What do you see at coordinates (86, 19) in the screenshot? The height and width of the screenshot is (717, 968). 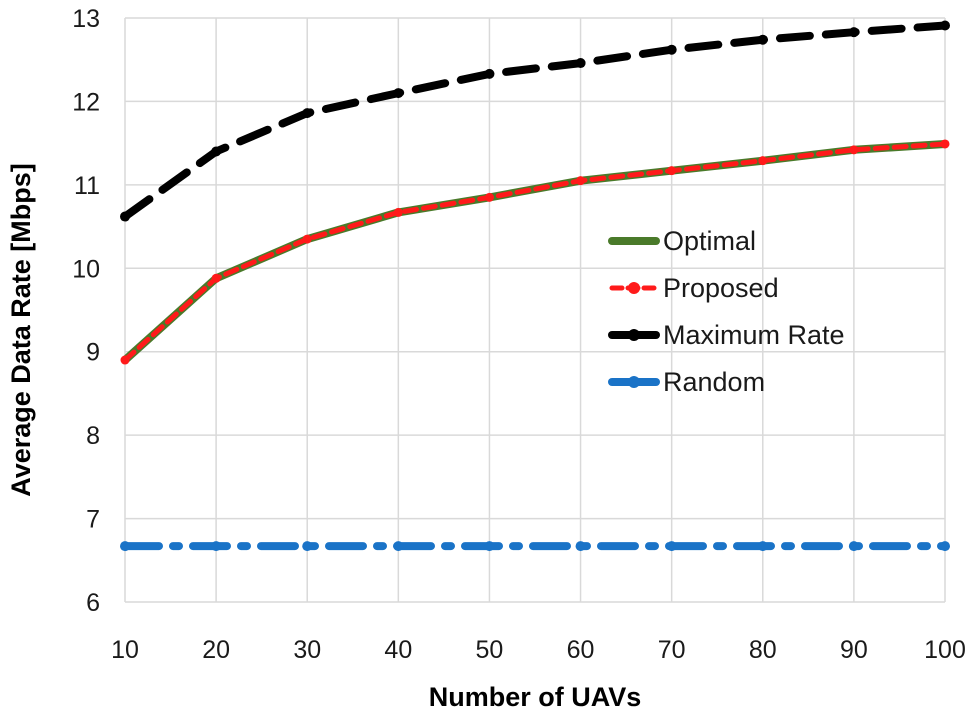 I see `y-tick-label: 13` at bounding box center [86, 19].